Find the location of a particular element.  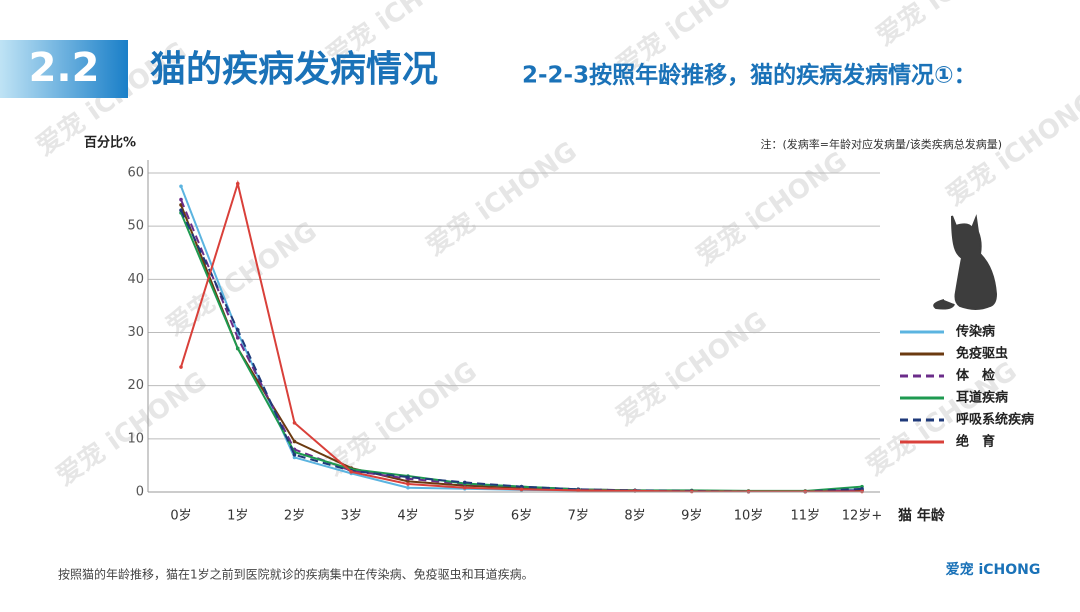

y-axis-label: 百分比% is located at coordinates (110, 143).